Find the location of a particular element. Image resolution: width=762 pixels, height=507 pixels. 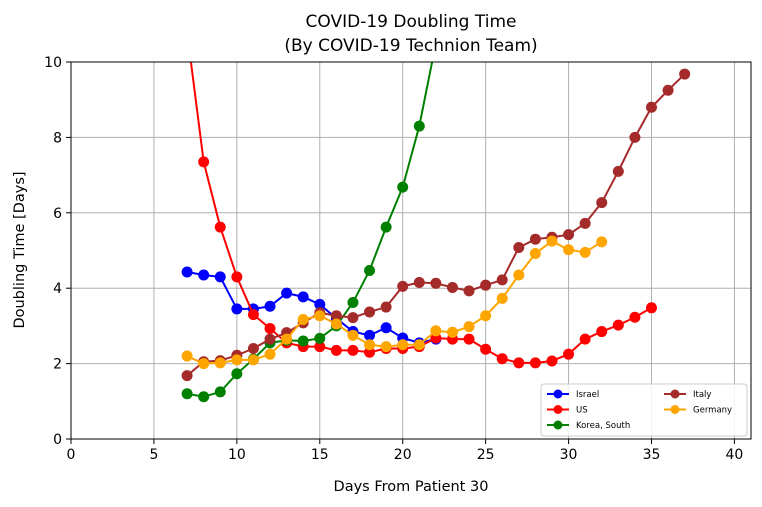

x-axis-label: Days From Patient 30 is located at coordinates (411, 487).